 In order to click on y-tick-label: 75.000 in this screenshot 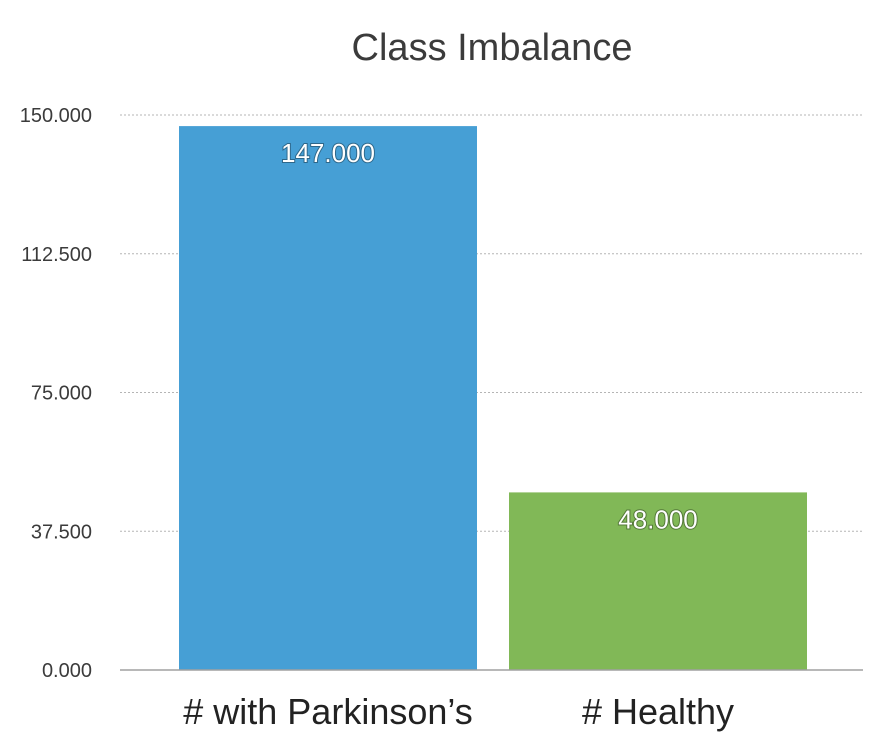, I will do `click(61, 394)`.